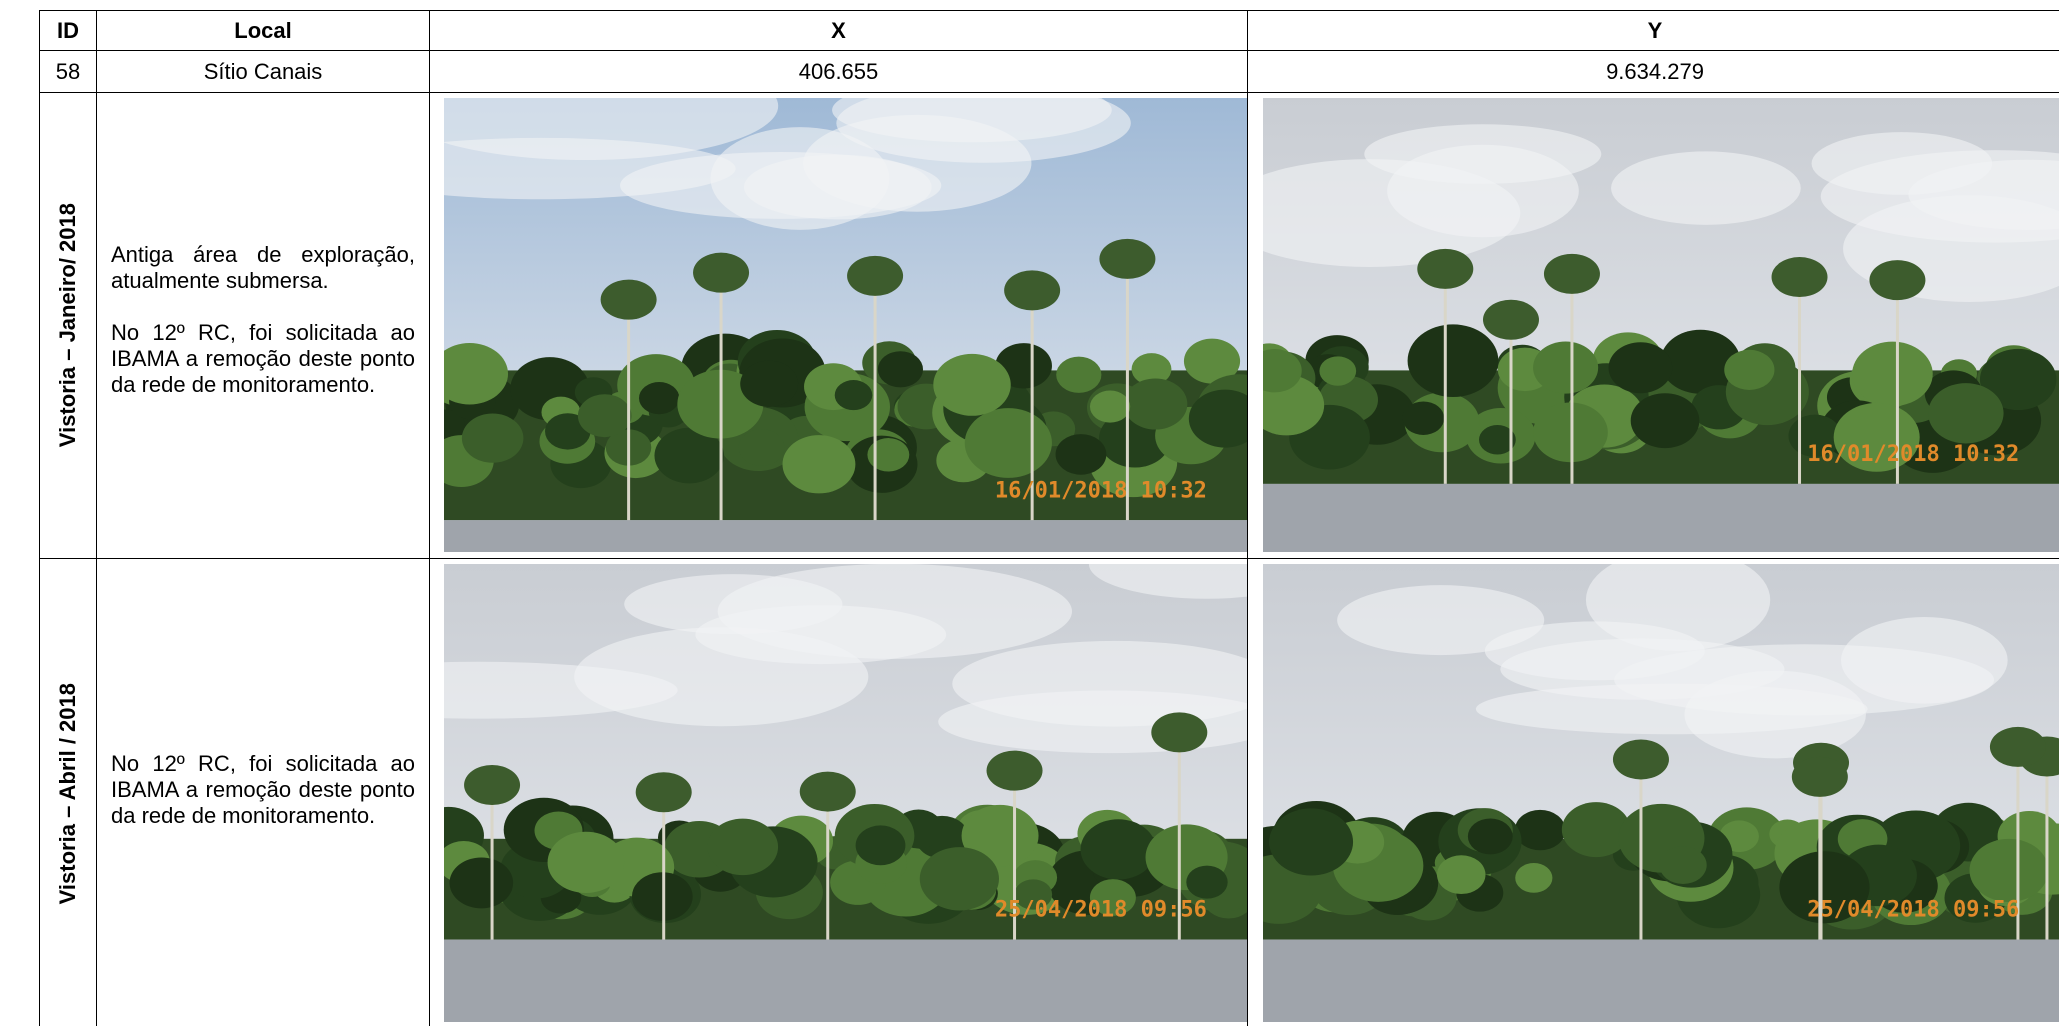  Describe the element at coordinates (838, 30) in the screenshot. I see `header-cell: X` at that location.